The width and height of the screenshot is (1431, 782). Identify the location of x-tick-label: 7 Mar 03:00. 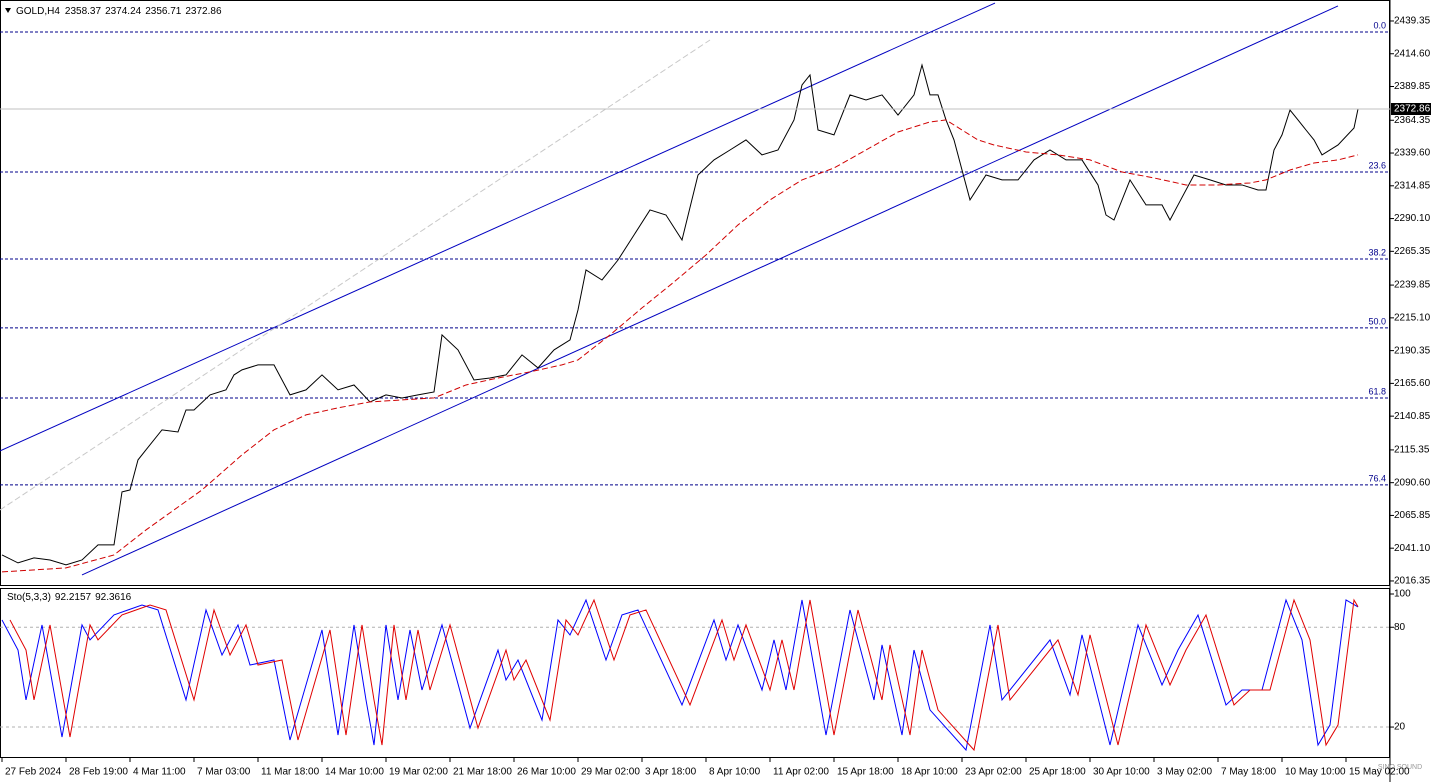
(224, 772).